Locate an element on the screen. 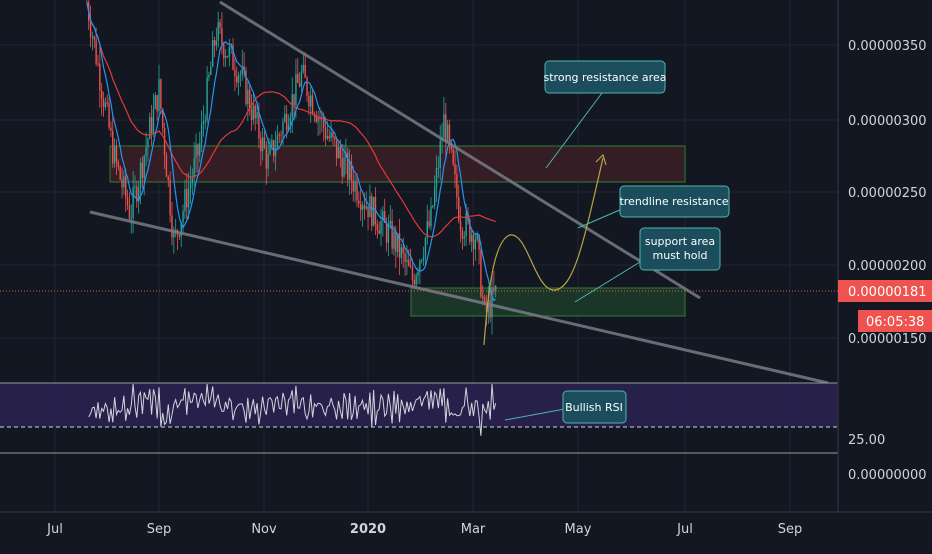 Image resolution: width=932 pixels, height=554 pixels. x-tick-label: Jul is located at coordinates (54, 529).